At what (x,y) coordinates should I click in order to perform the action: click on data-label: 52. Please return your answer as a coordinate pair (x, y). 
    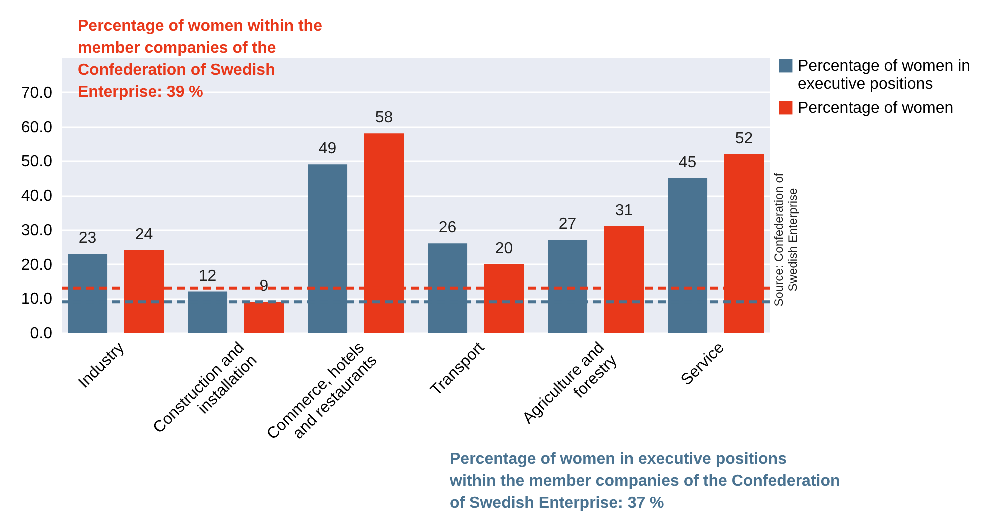
    Looking at the image, I should click on (744, 139).